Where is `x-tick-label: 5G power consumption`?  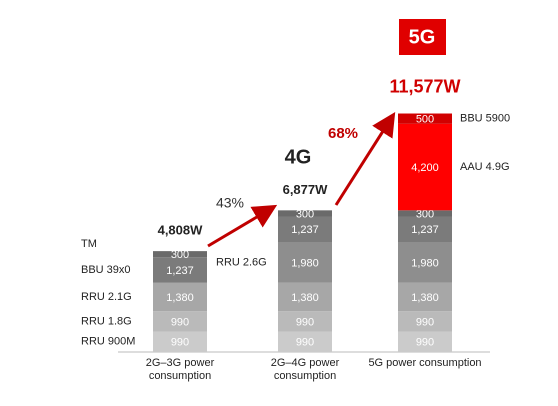 x-tick-label: 5G power consumption is located at coordinates (425, 363).